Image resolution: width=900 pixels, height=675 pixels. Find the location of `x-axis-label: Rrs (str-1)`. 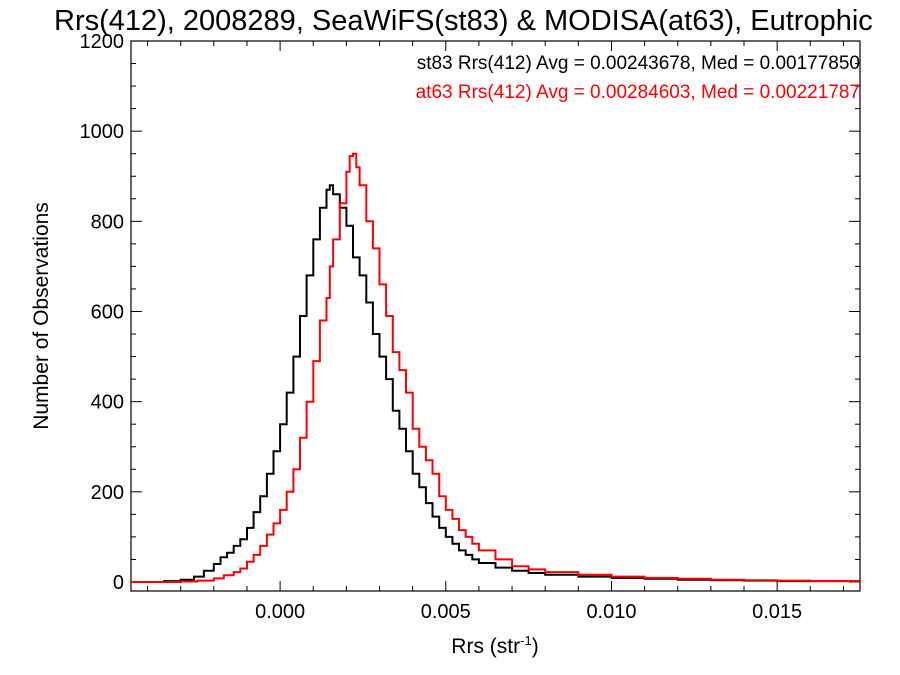

x-axis-label: Rrs (str-1) is located at coordinates (494, 645).